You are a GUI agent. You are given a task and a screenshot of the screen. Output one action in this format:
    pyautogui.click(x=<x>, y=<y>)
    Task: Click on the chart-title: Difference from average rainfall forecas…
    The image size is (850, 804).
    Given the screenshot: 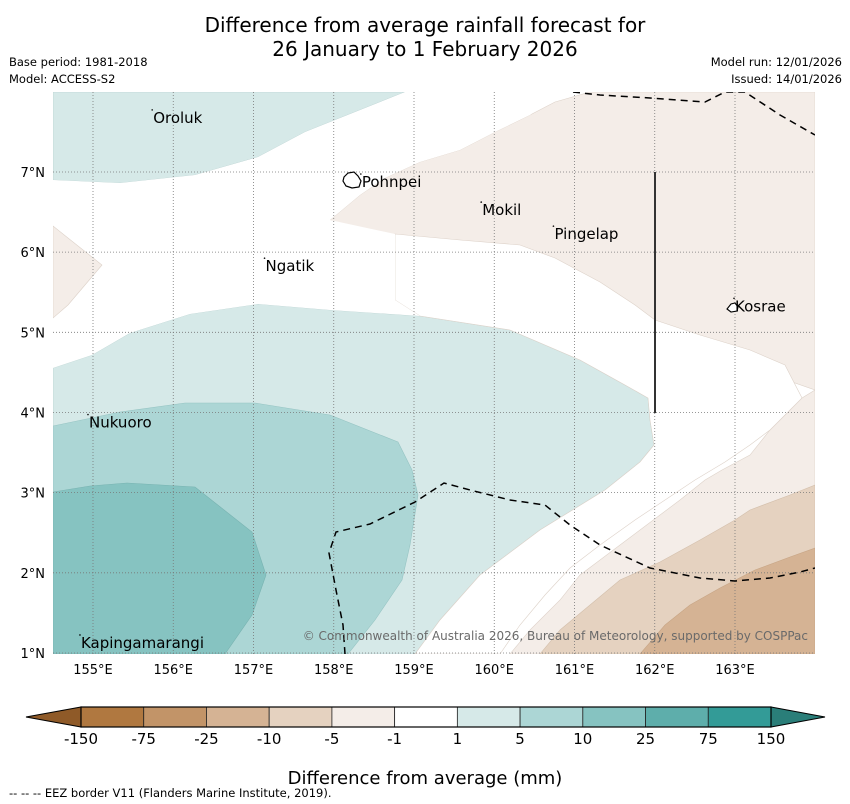 What is the action you would take?
    pyautogui.click(x=425, y=37)
    